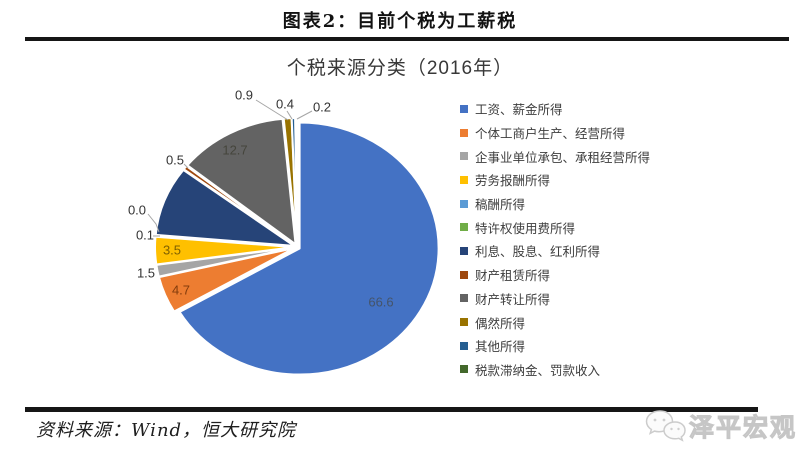 The width and height of the screenshot is (800, 464). What do you see at coordinates (555, 204) in the screenshot?
I see `legend-item-4: 稿酬所得` at bounding box center [555, 204].